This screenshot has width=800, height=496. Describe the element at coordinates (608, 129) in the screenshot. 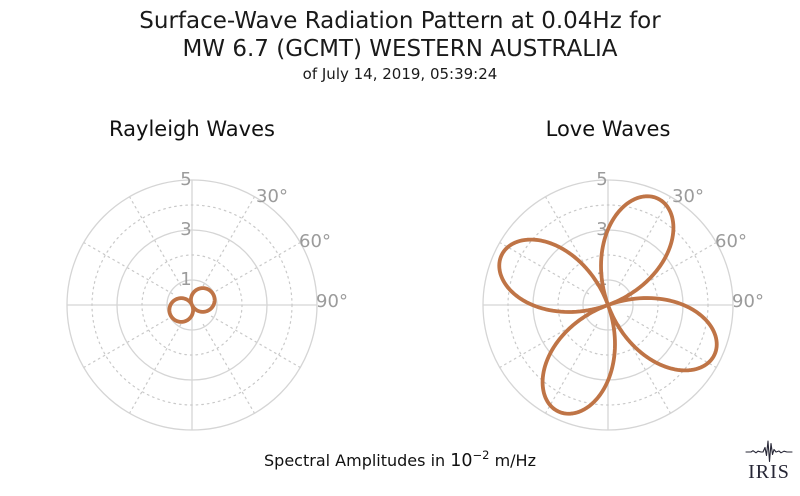

I see `love-plot-title: Love Waves` at that location.